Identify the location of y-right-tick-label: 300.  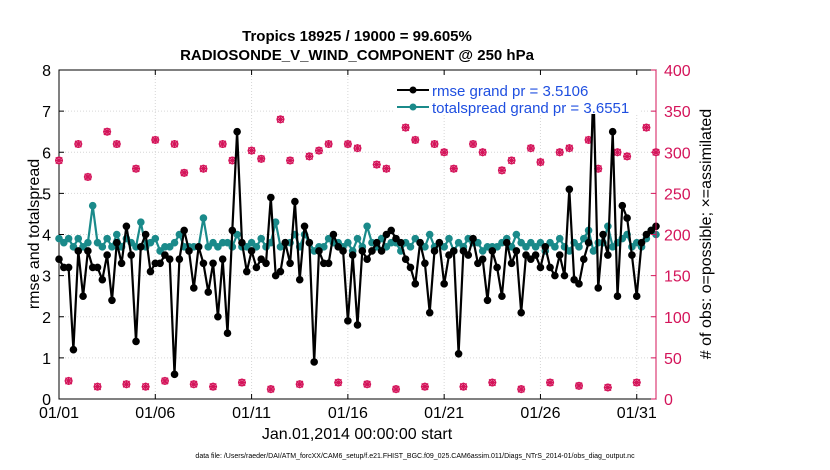
(677, 153).